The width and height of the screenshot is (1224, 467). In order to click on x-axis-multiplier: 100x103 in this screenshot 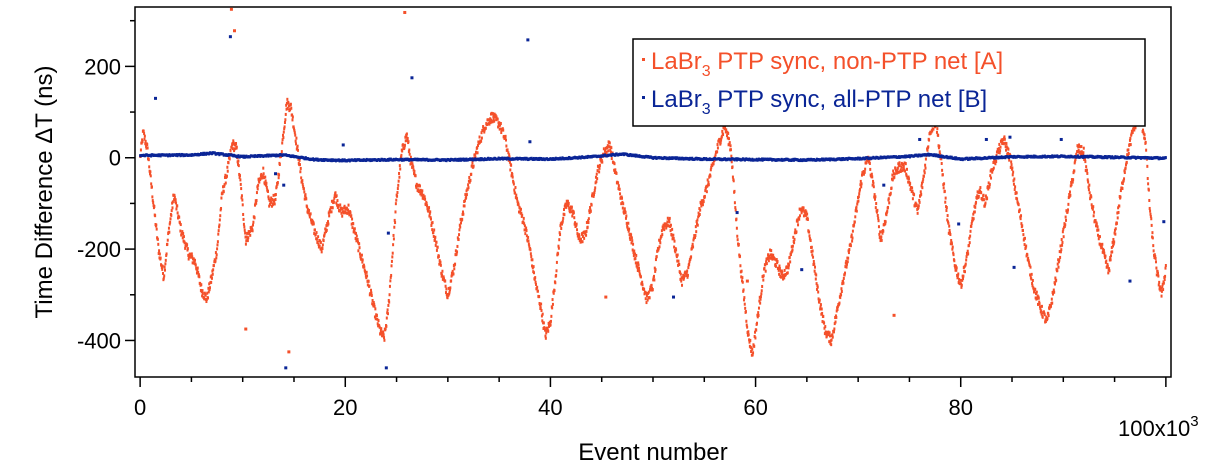, I will do `click(1158, 427)`.